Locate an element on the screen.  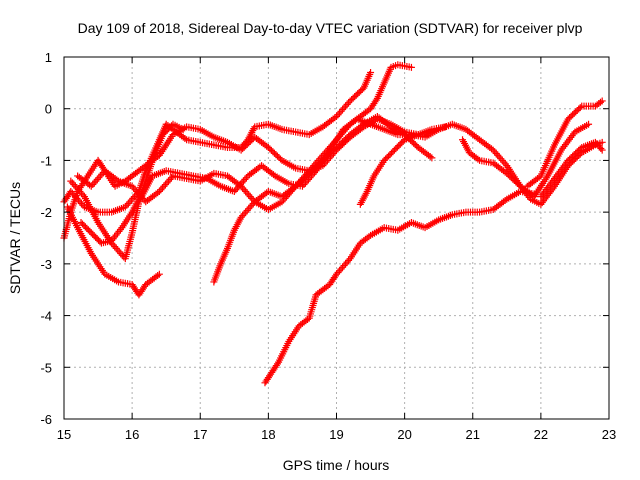
y-tick-label: 0 is located at coordinates (48, 109).